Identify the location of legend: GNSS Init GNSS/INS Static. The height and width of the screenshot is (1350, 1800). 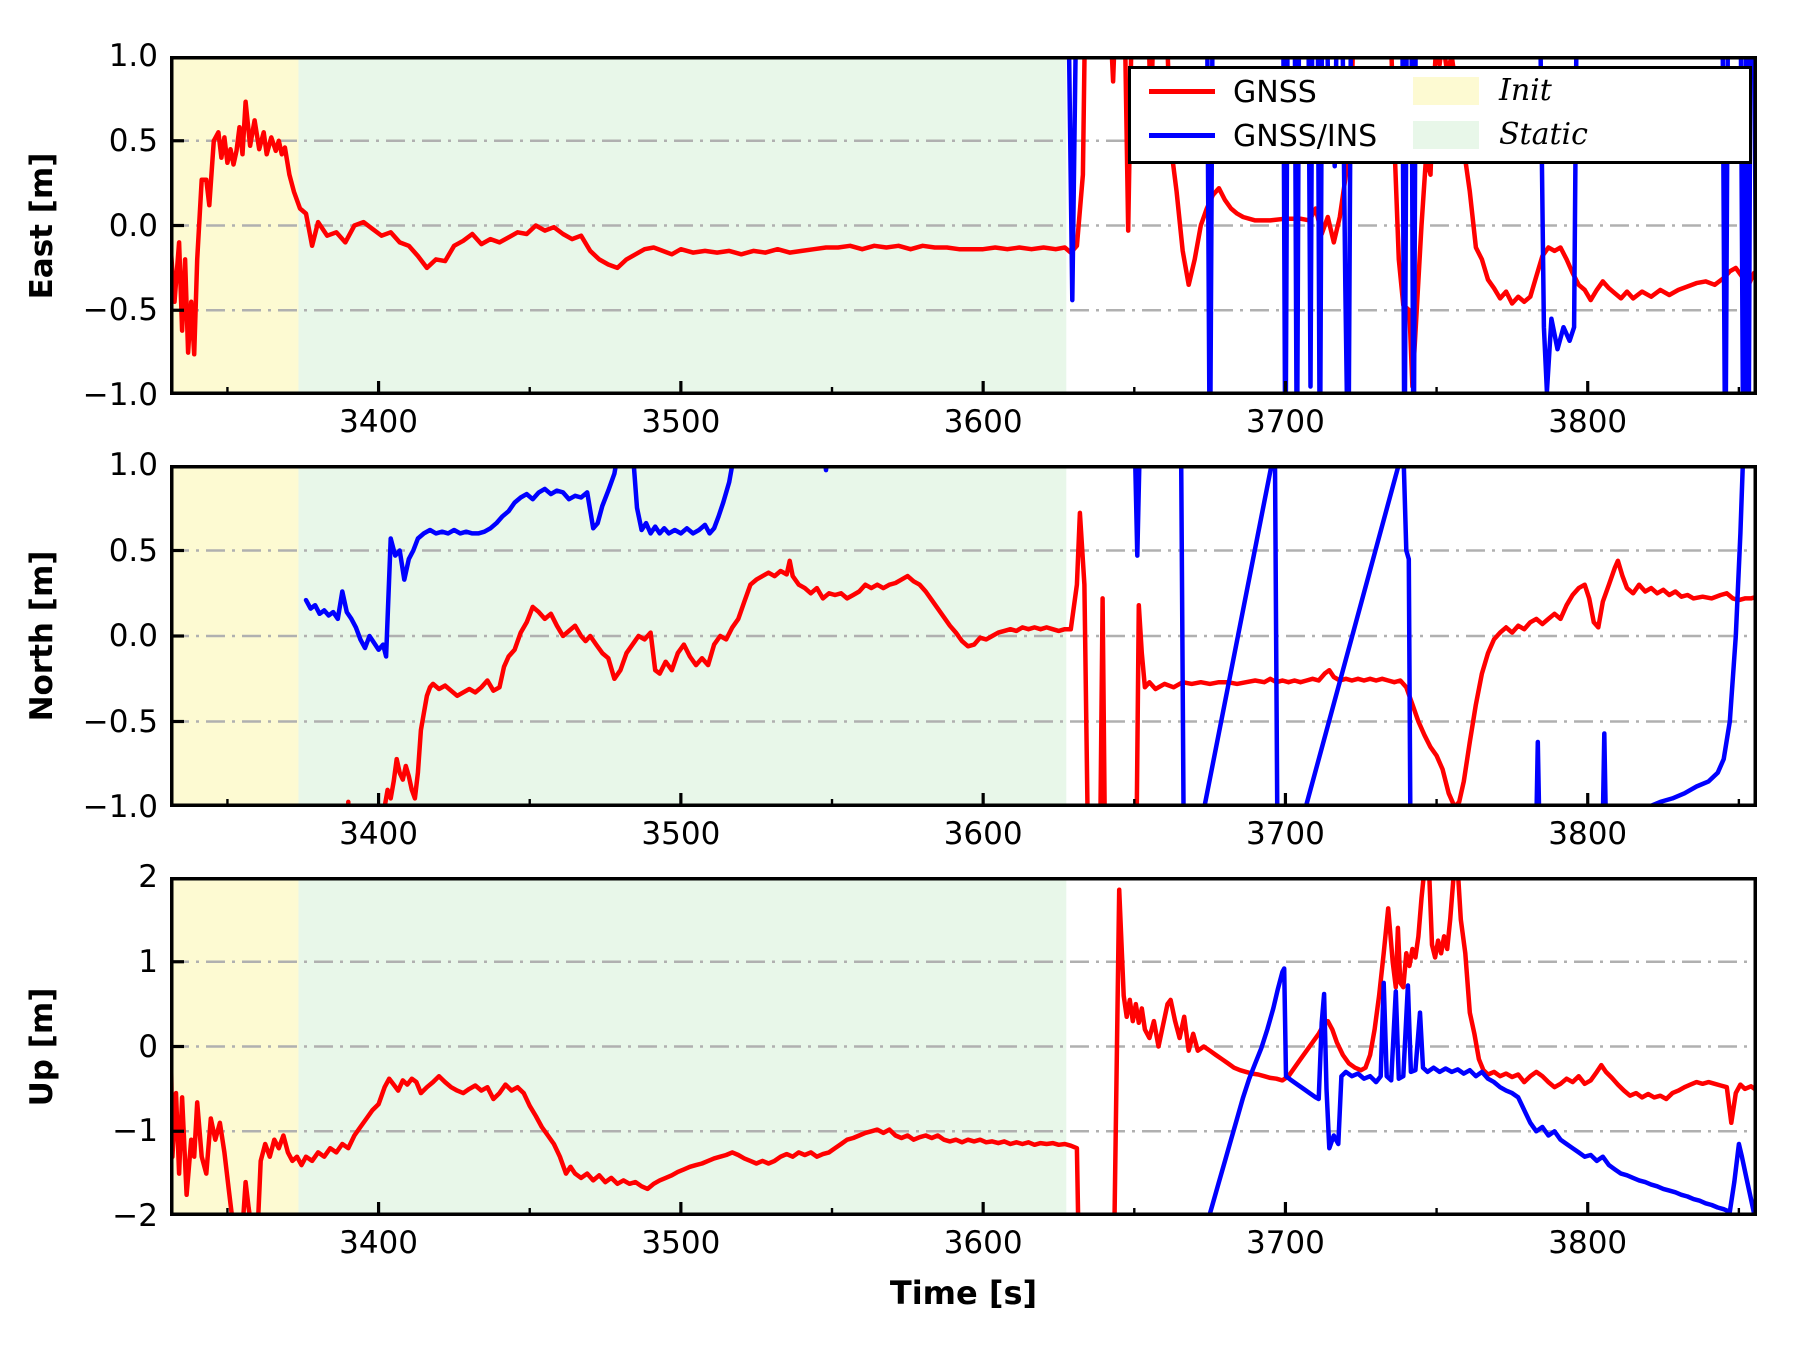
(1440, 115).